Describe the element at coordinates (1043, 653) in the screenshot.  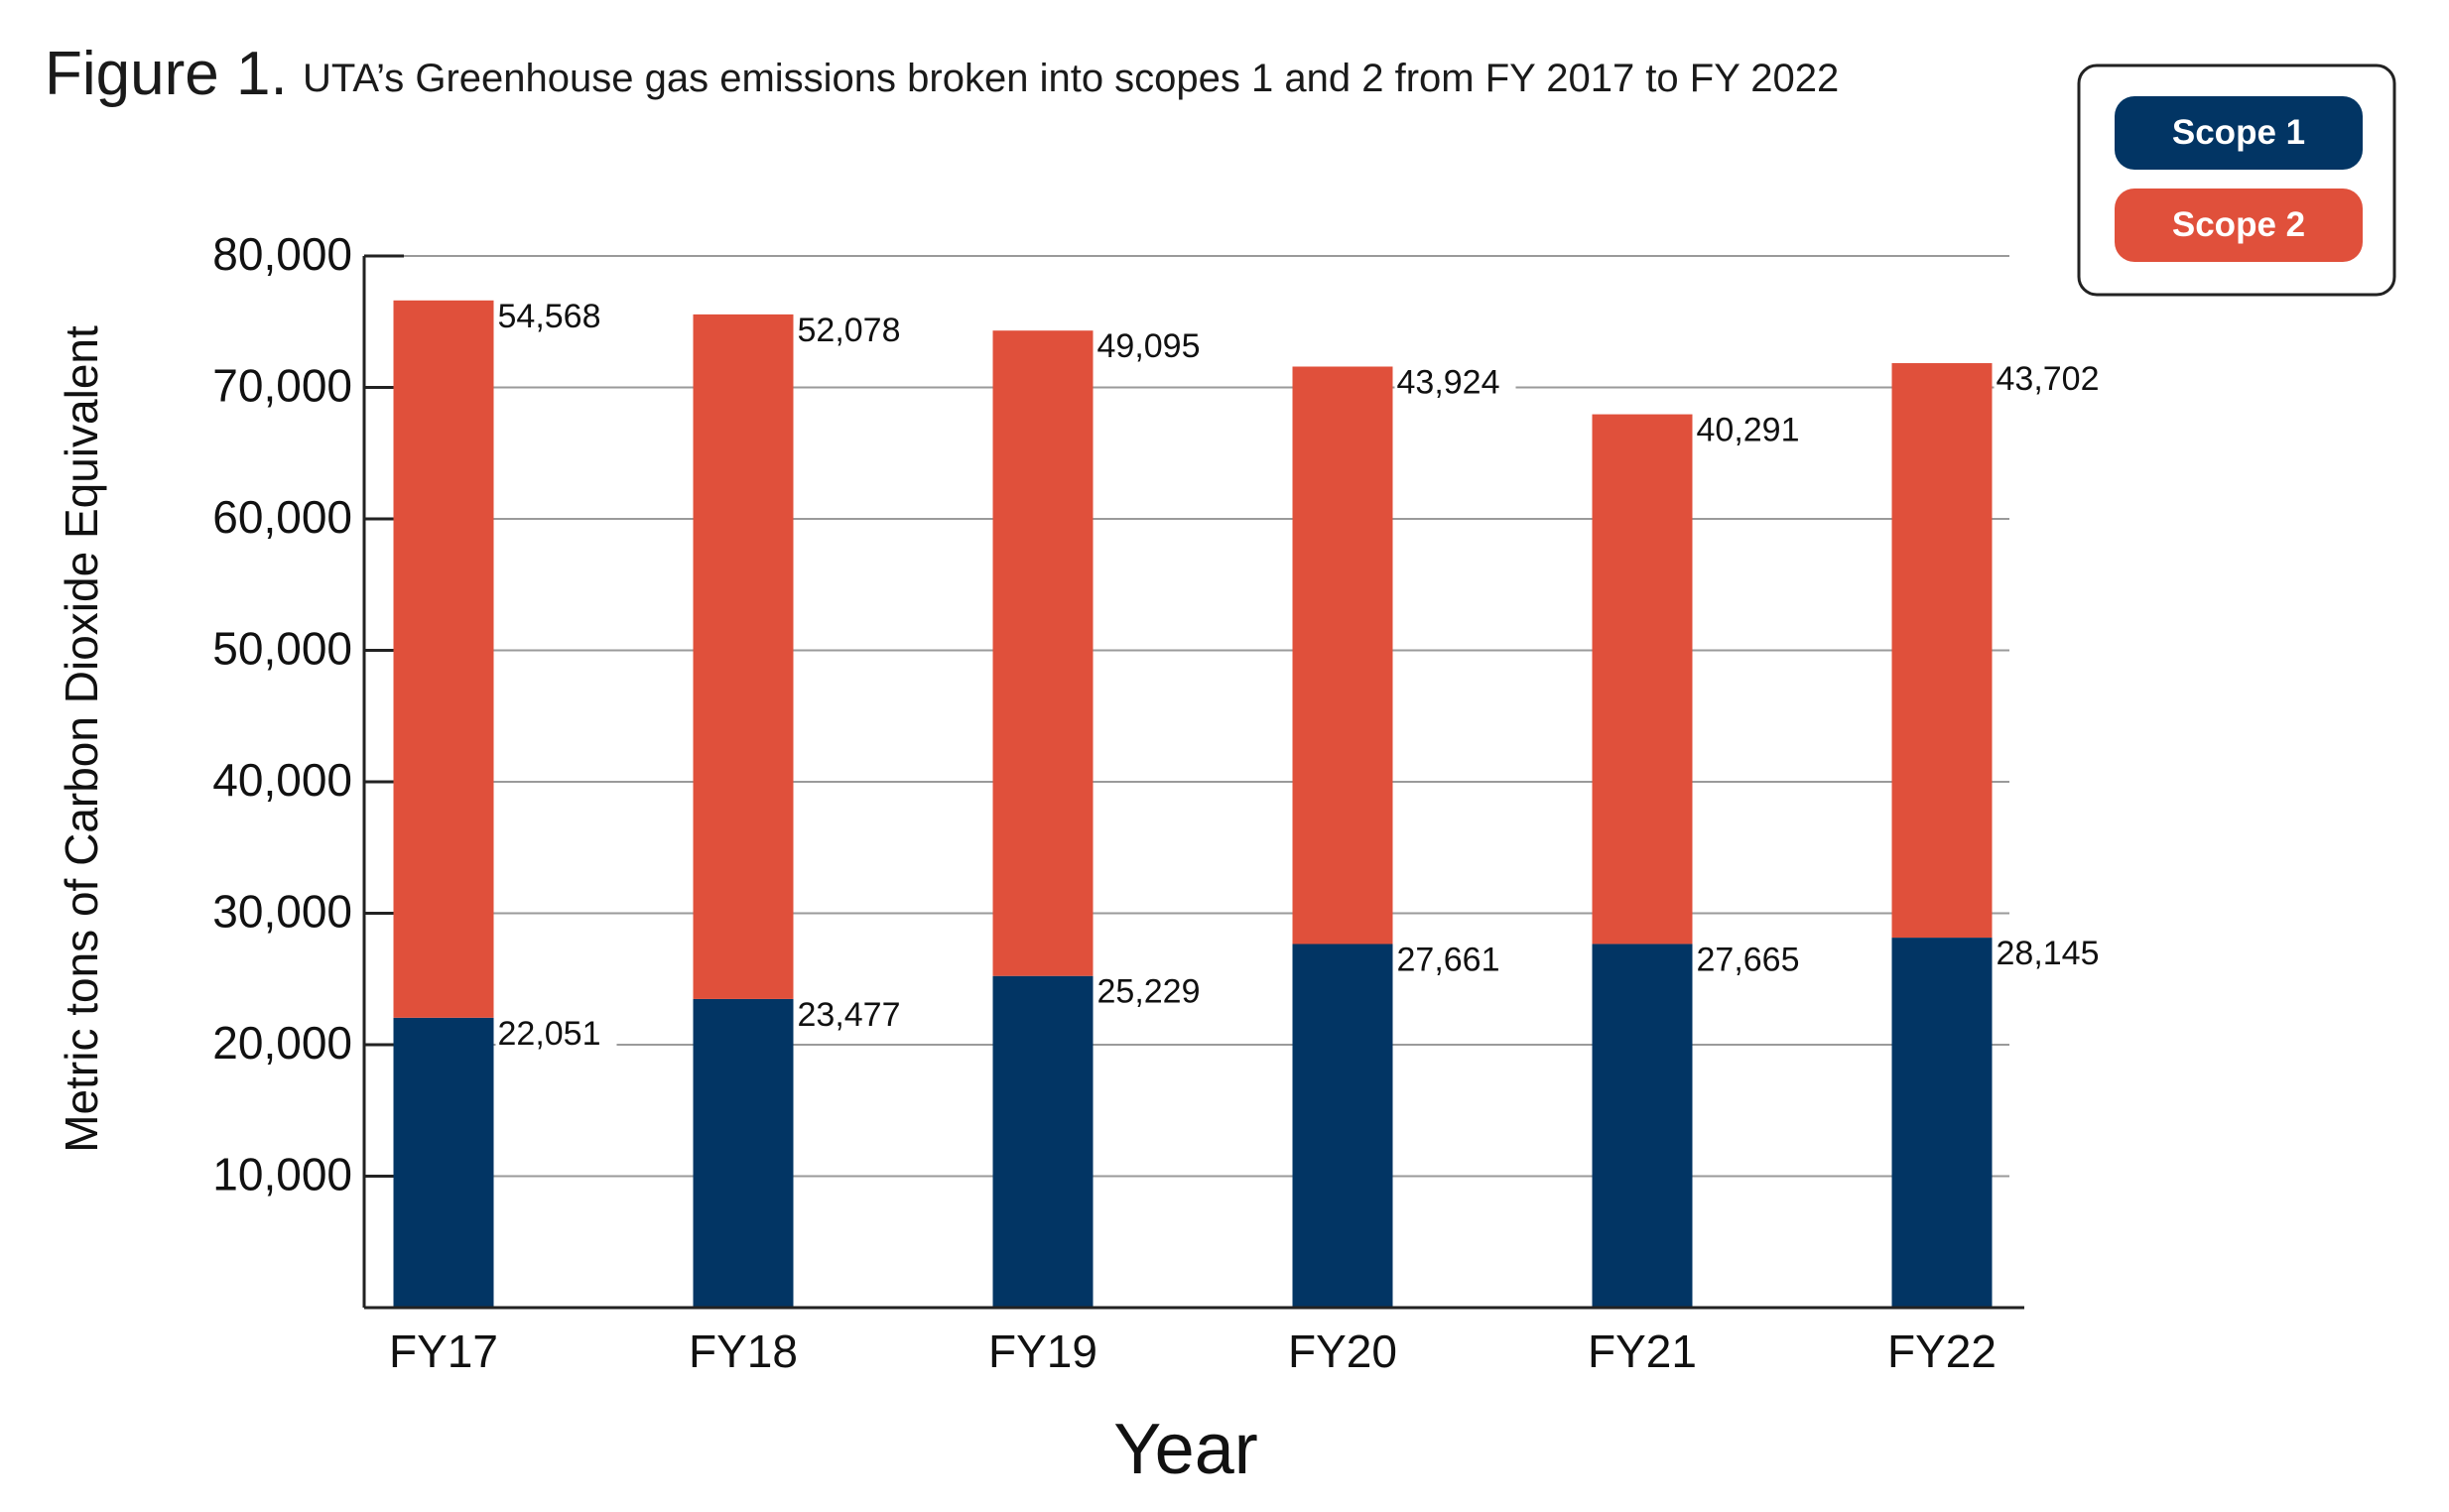
I see `bar-scope-2-fy19` at that location.